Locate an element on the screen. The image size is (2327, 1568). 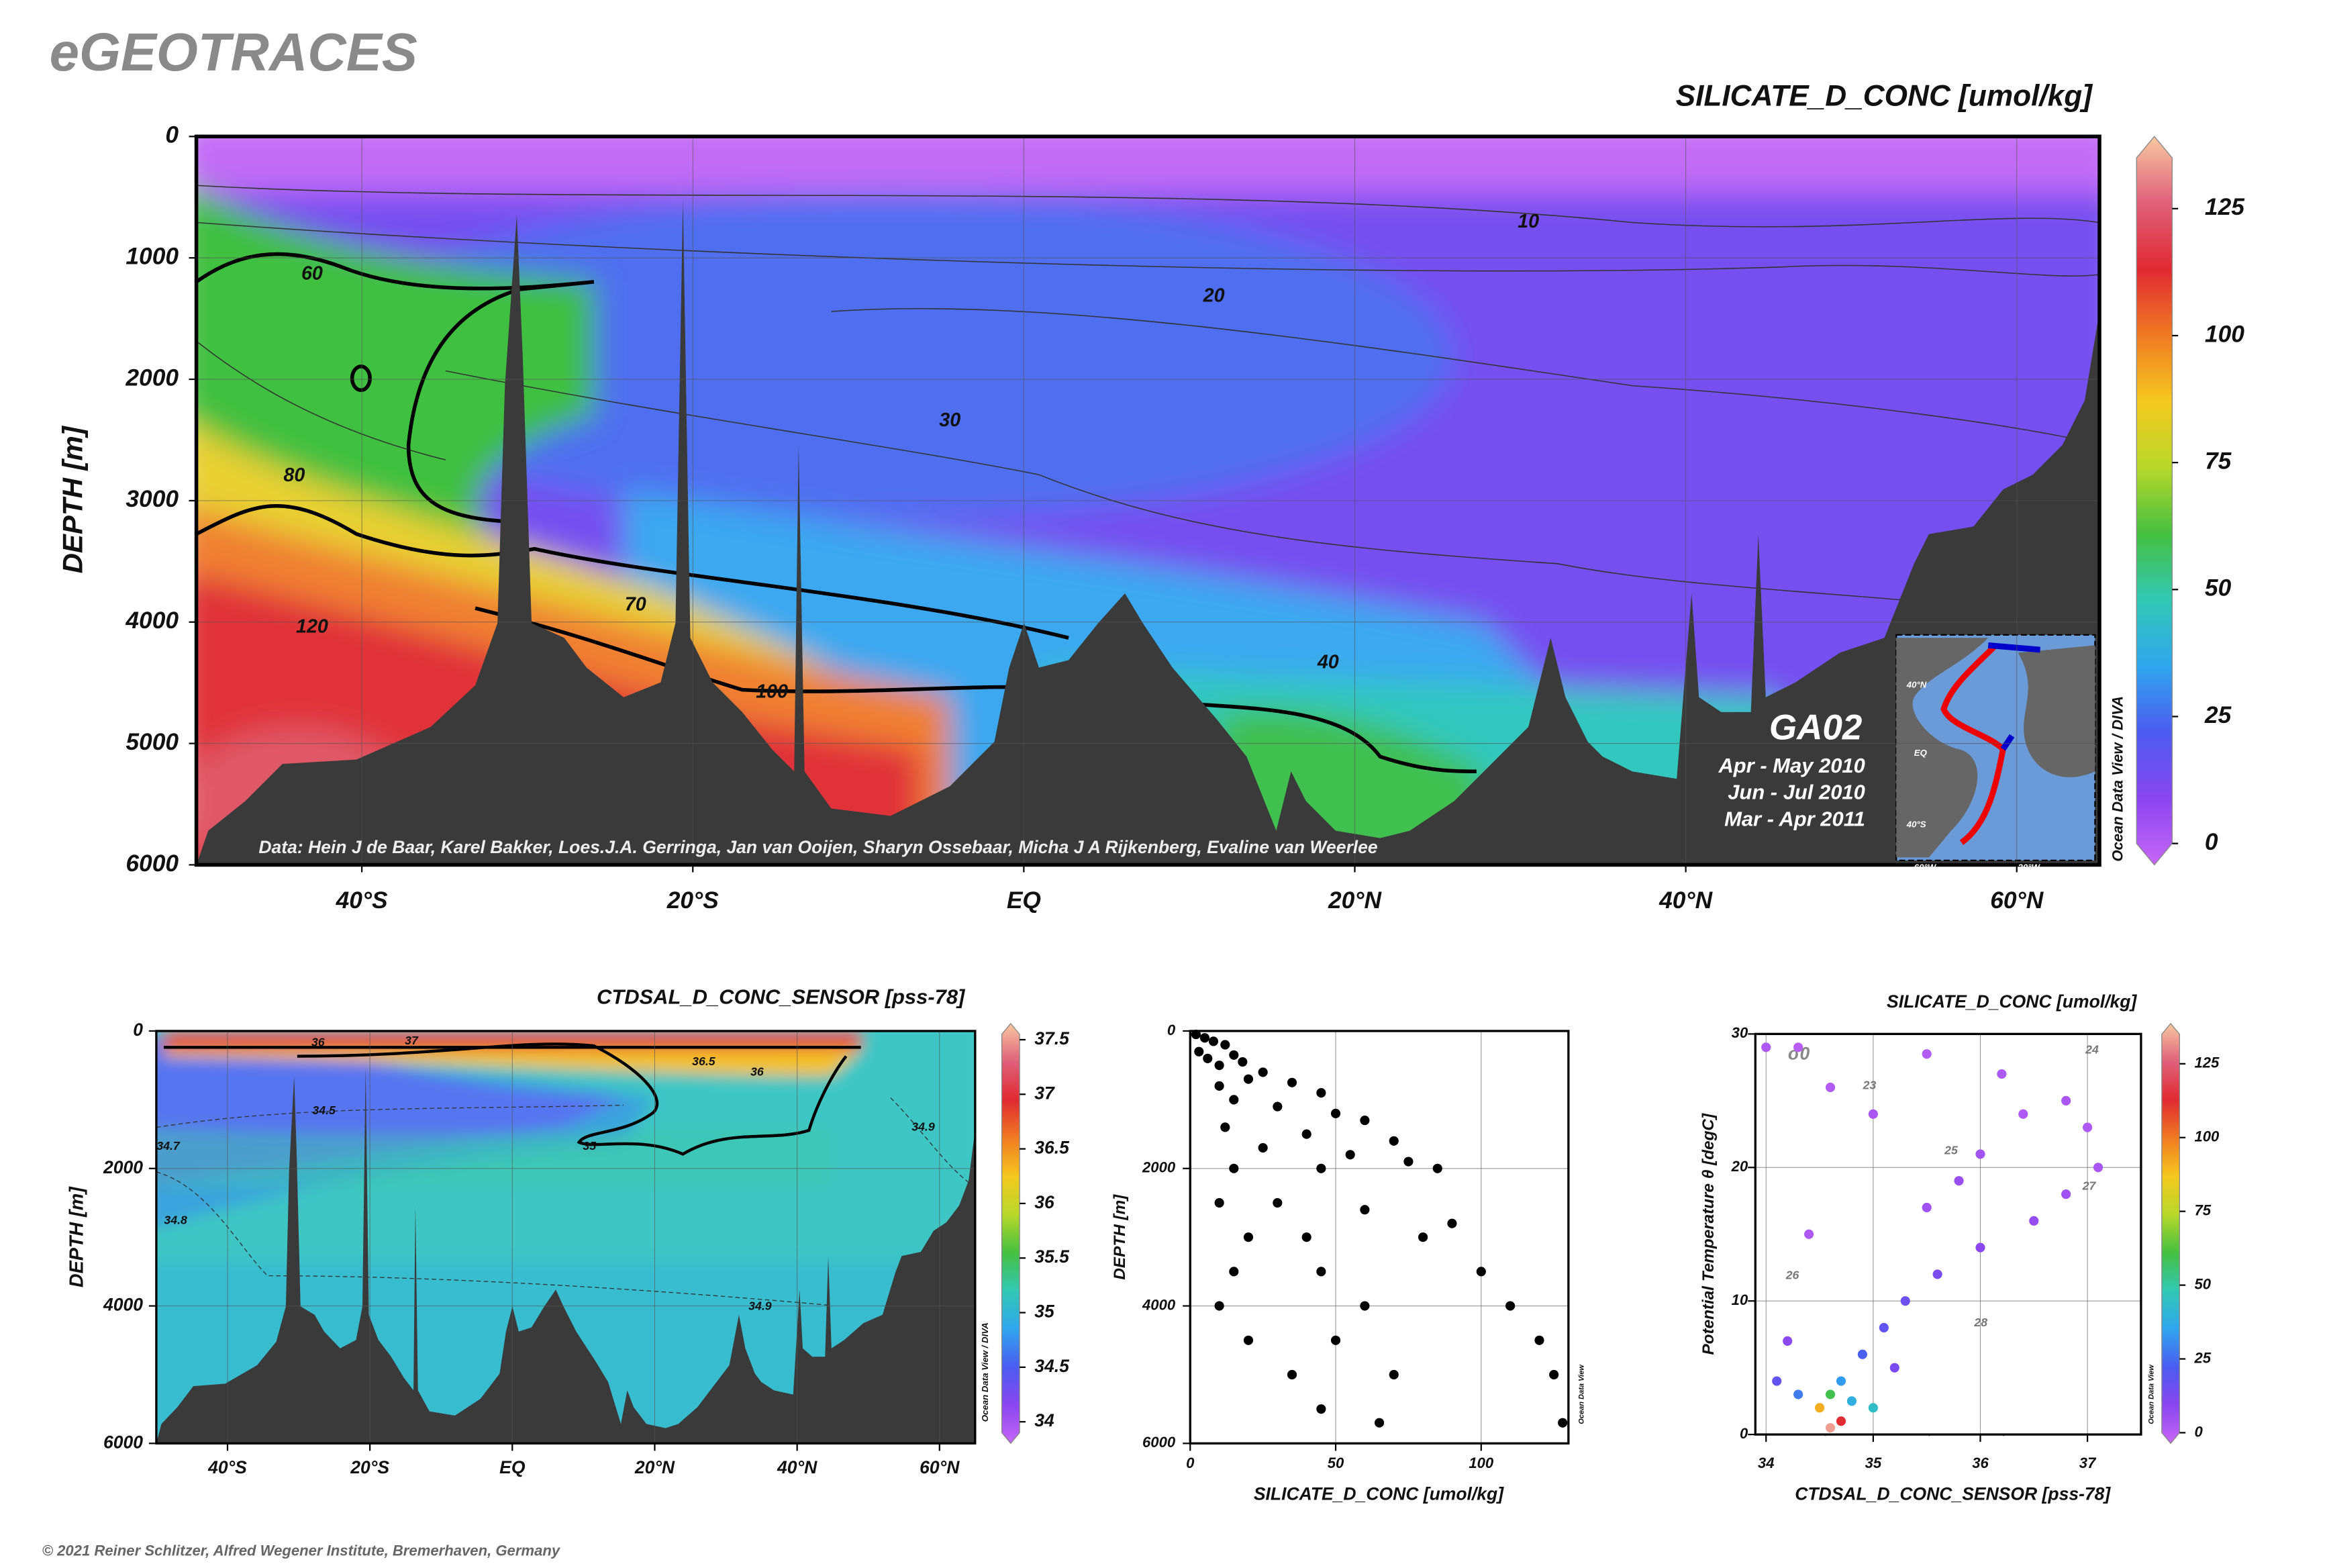
colorbar is located at coordinates (2171, 1233).